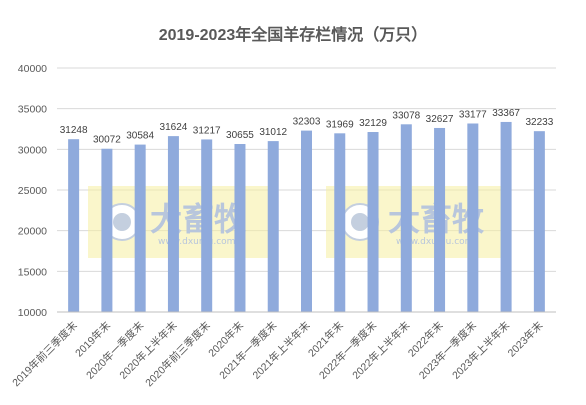 The width and height of the screenshot is (586, 405). Describe the element at coordinates (293, 34) in the screenshot. I see `chart-title: 2019-2023年全国羊存栏情况（万只）` at that location.